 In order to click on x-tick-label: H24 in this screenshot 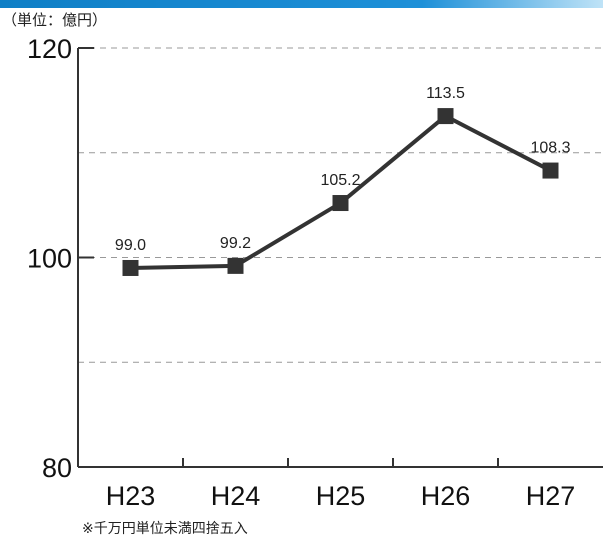, I will do `click(236, 496)`.